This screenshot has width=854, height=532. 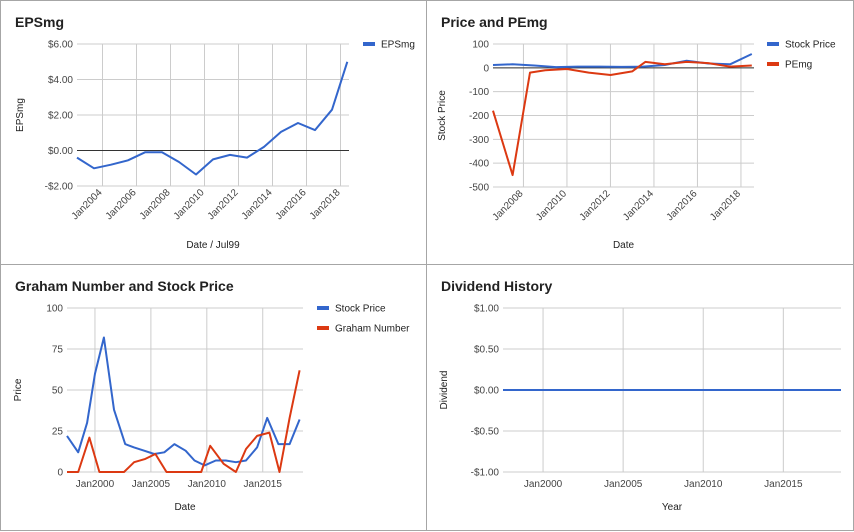 What do you see at coordinates (479, 164) in the screenshot?
I see `y-tick-label: -400` at bounding box center [479, 164].